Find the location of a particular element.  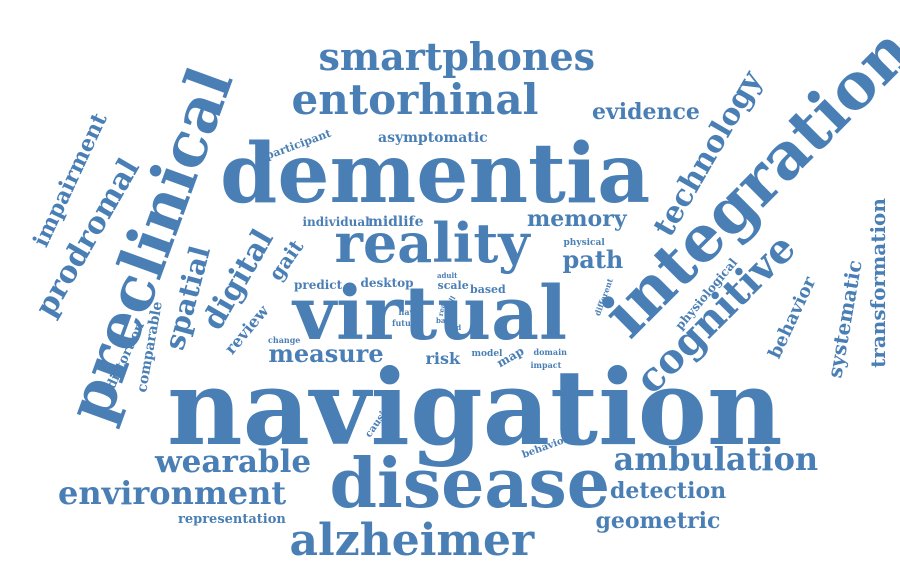

word-environment: environment is located at coordinates (172, 493).